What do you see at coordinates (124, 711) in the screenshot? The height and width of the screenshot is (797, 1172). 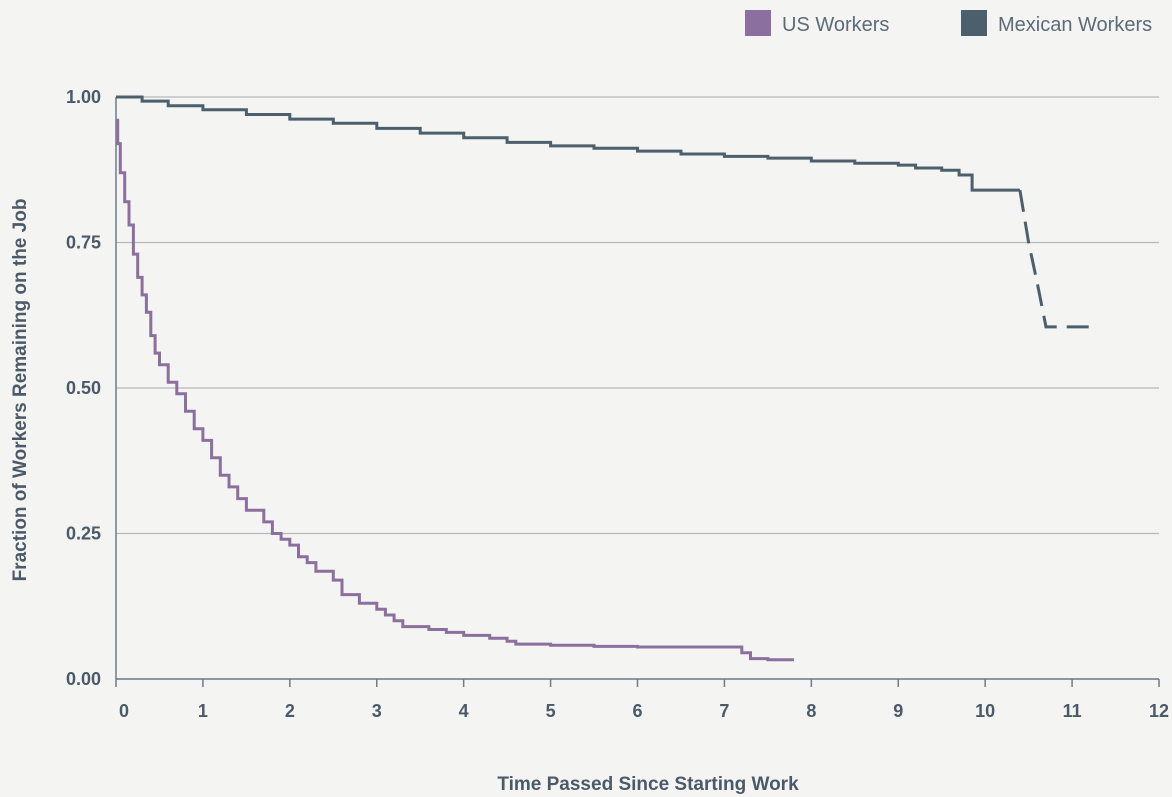 I see `x-tick-label: 0` at bounding box center [124, 711].